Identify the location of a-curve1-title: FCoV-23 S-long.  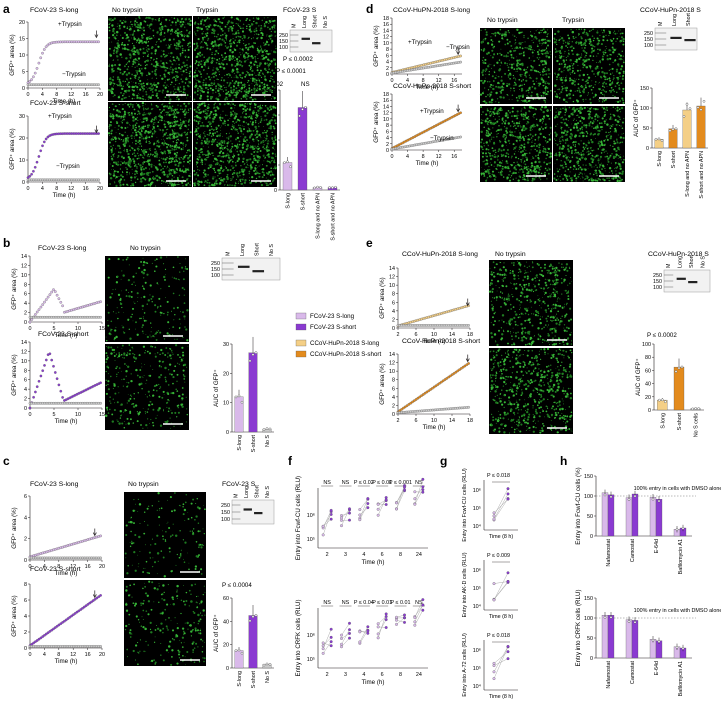
(54, 10).